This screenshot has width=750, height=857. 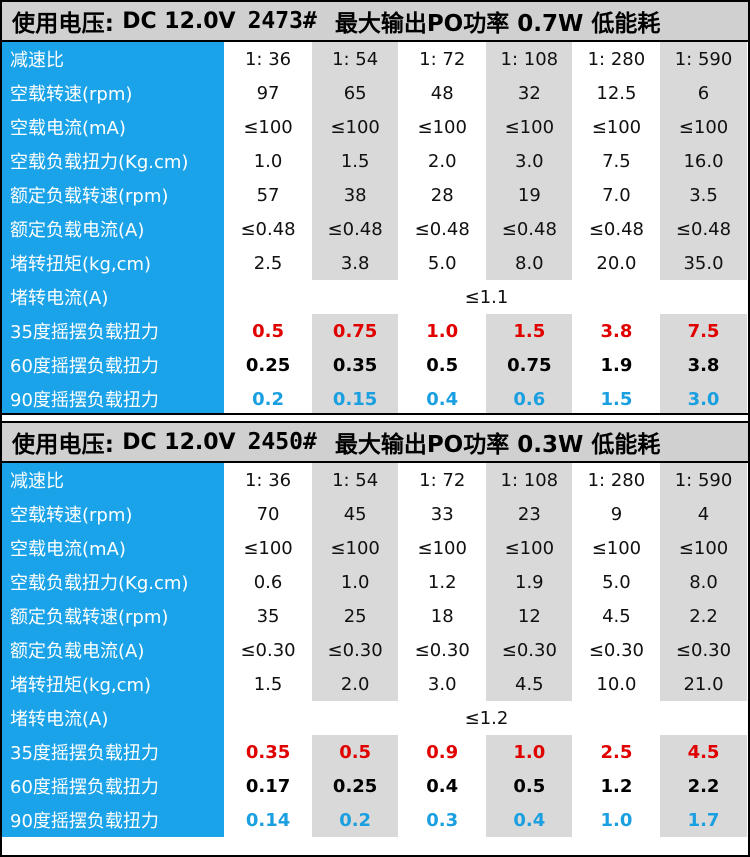 I want to click on value-cell: 4.5, so click(x=617, y=616).